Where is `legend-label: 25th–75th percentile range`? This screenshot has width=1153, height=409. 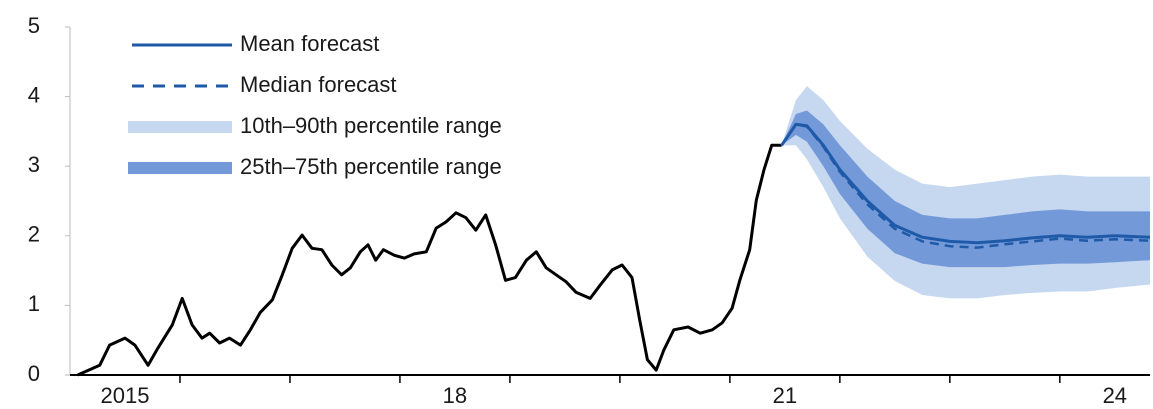 legend-label: 25th–75th percentile range is located at coordinates (371, 166).